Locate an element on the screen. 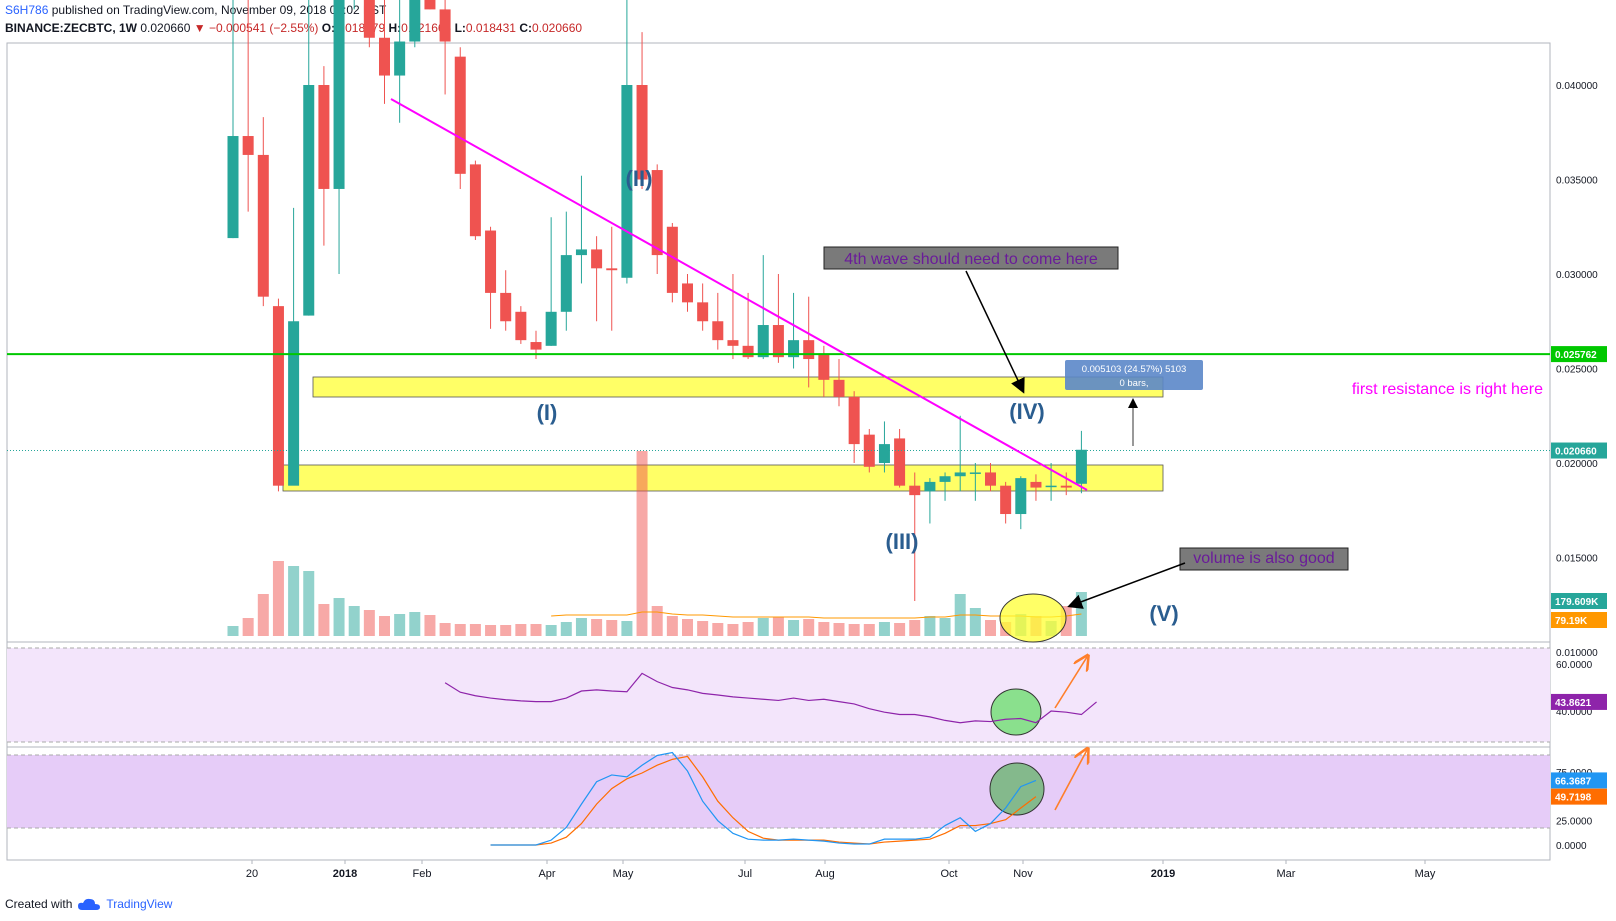 The height and width of the screenshot is (921, 1616). stoch-k-label-bg is located at coordinates (1579, 780).